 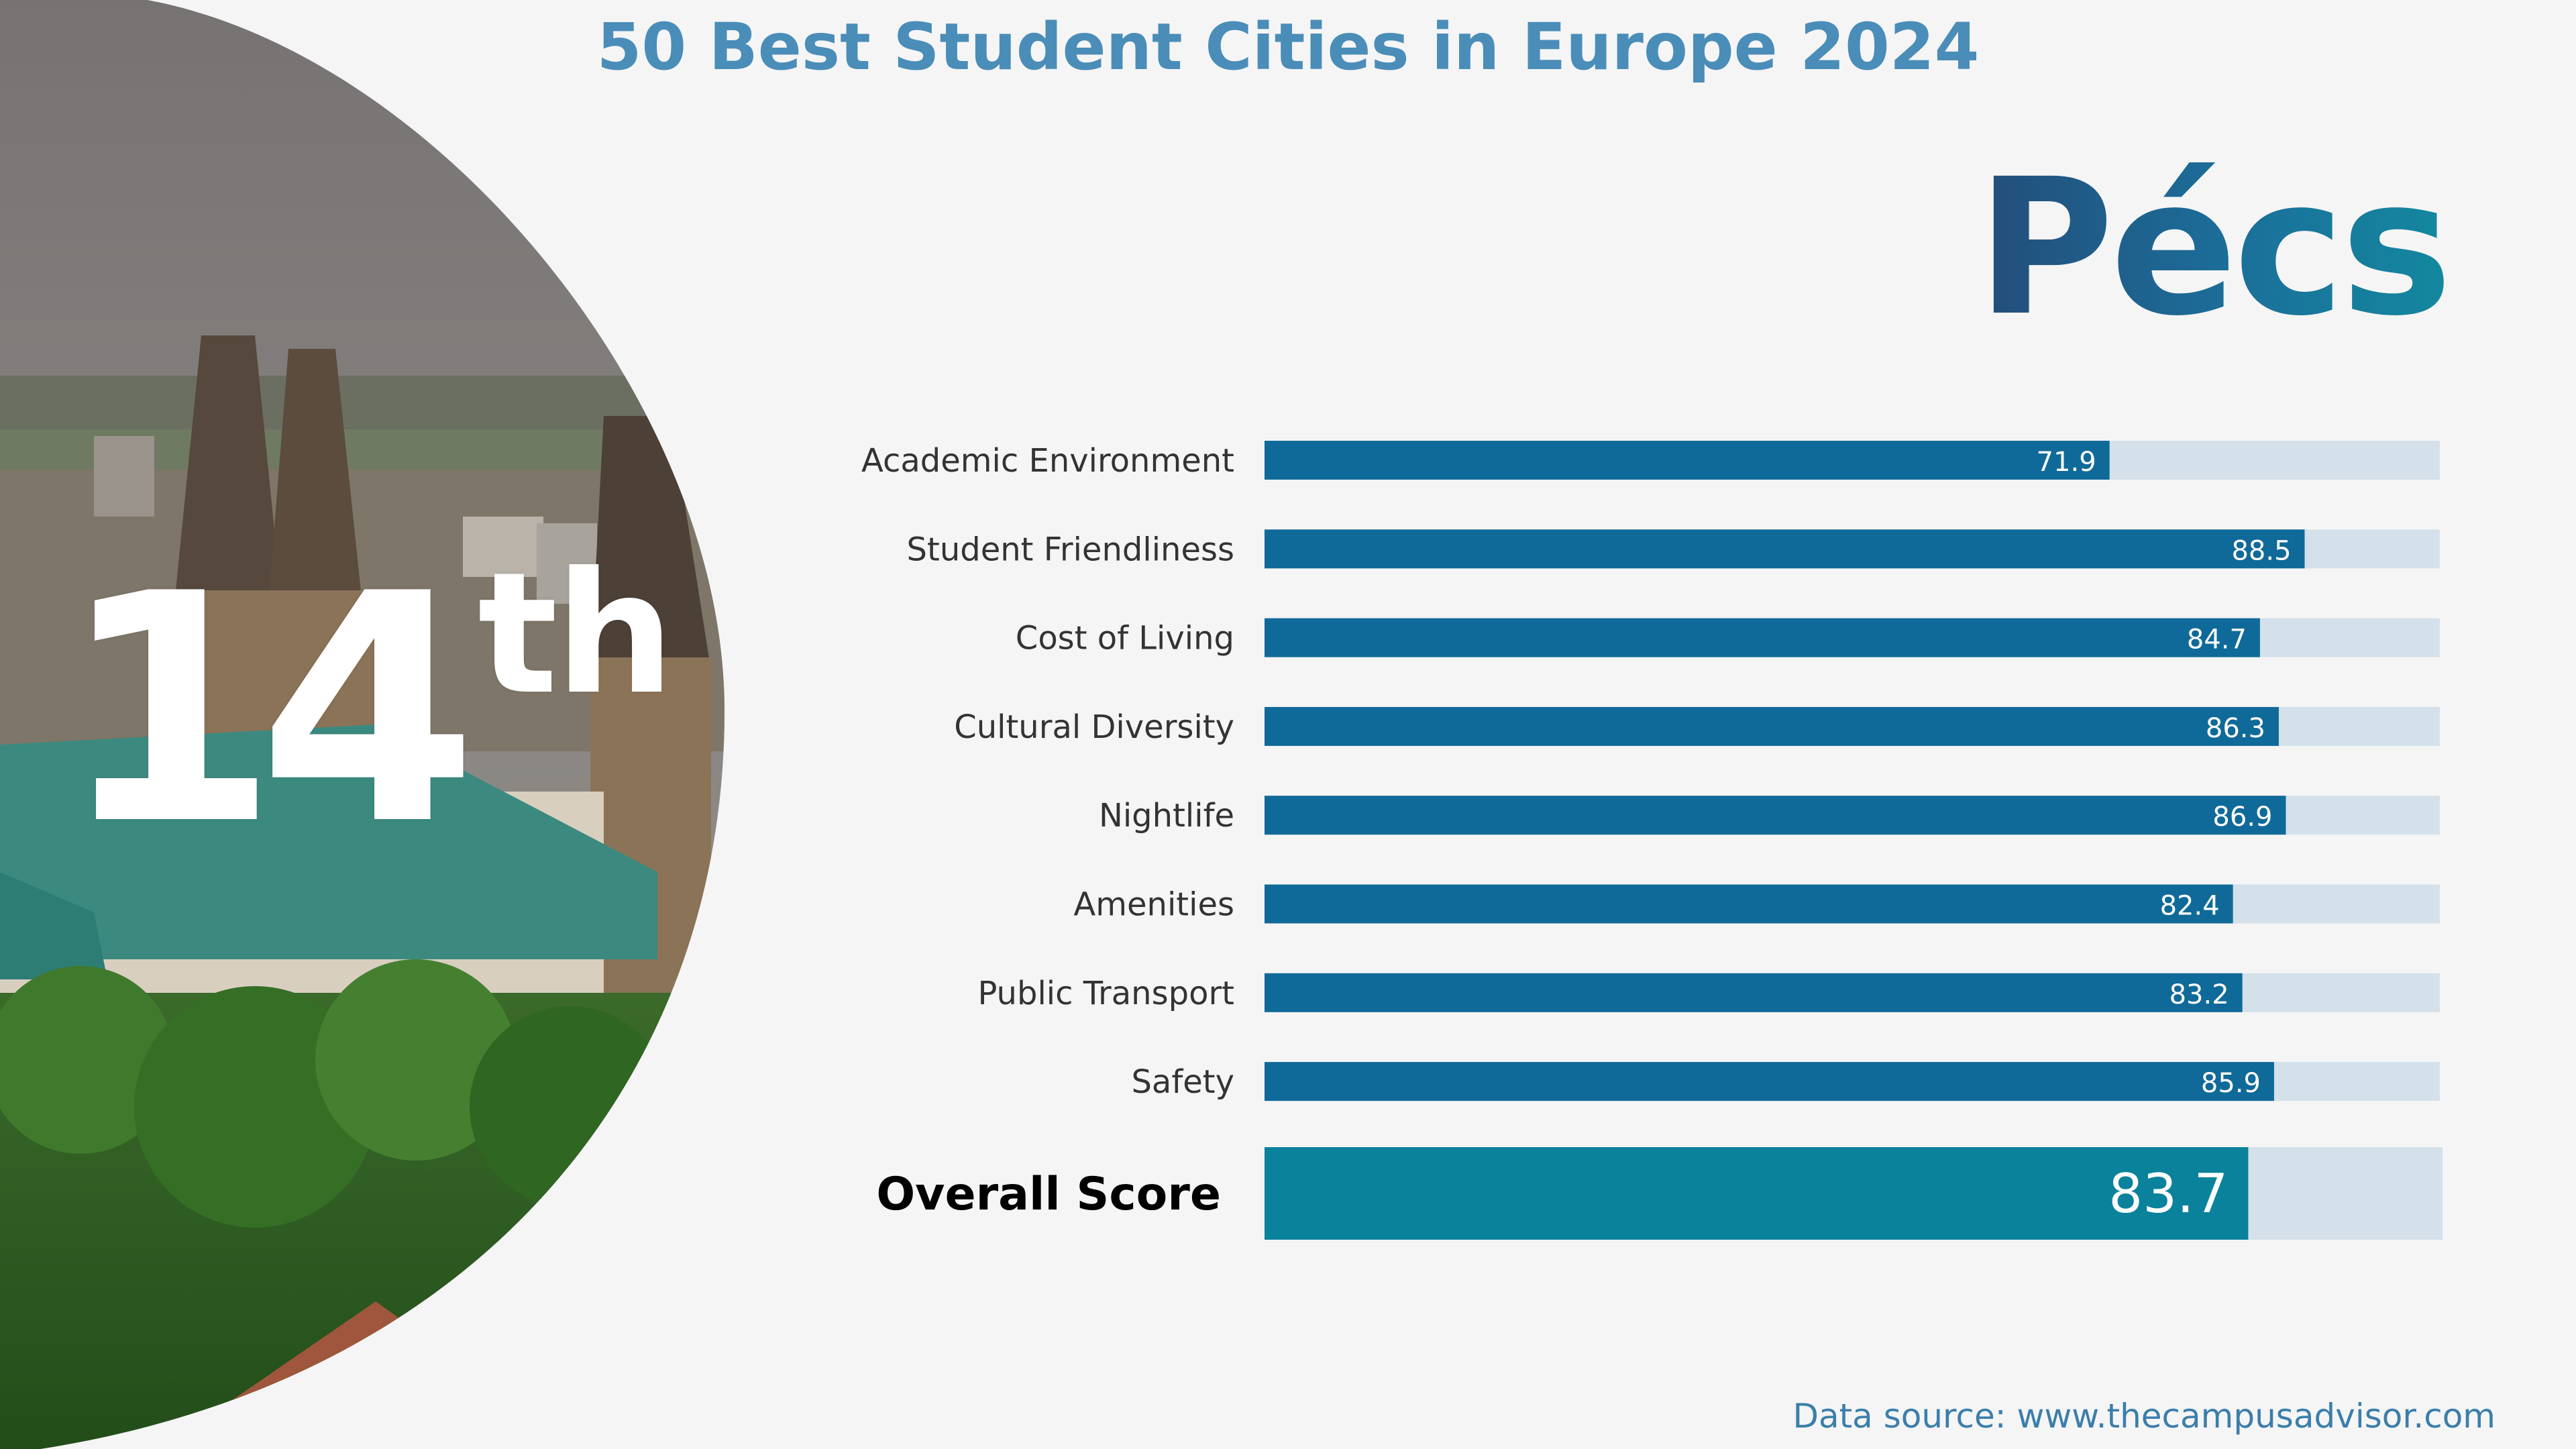 What do you see at coordinates (1105, 993) in the screenshot?
I see `category-label: Public Transport` at bounding box center [1105, 993].